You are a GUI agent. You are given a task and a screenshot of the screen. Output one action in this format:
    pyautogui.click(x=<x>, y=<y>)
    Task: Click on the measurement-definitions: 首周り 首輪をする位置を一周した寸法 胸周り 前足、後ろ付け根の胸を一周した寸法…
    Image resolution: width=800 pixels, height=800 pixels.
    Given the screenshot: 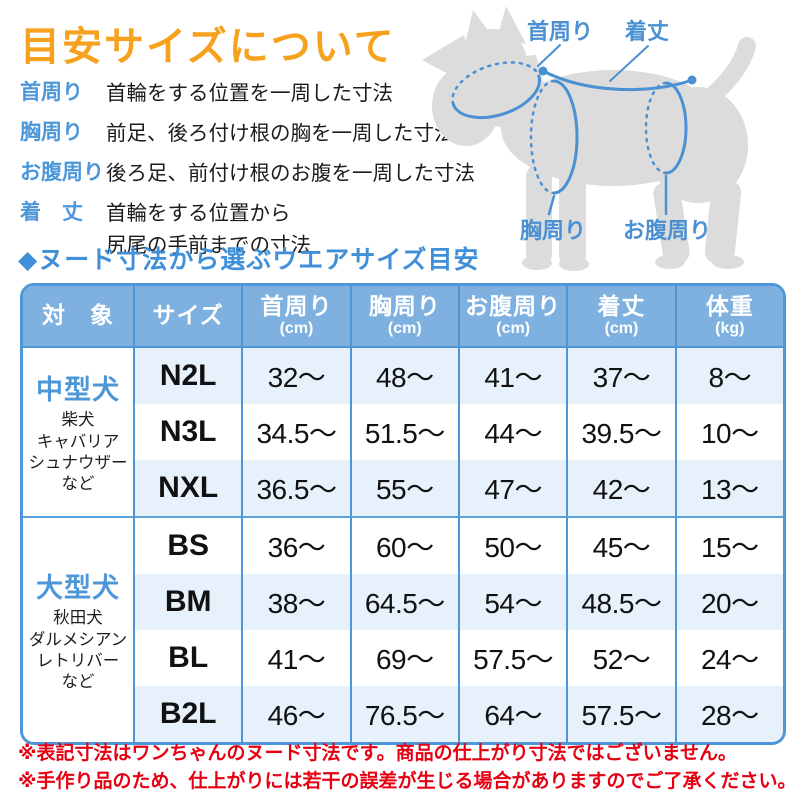 What is the action you would take?
    pyautogui.click(x=247, y=172)
    